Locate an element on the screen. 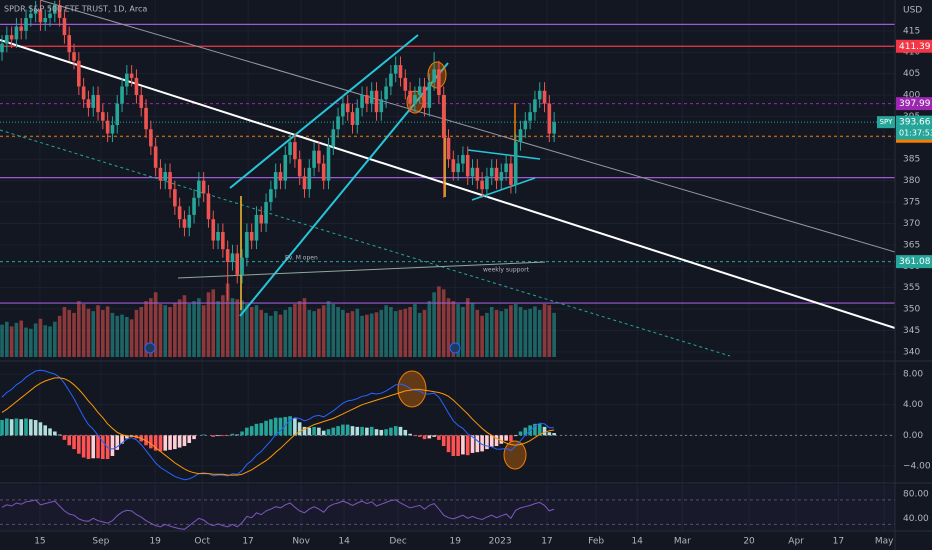 The image size is (932, 550). x-tick-label: 20 is located at coordinates (749, 542).